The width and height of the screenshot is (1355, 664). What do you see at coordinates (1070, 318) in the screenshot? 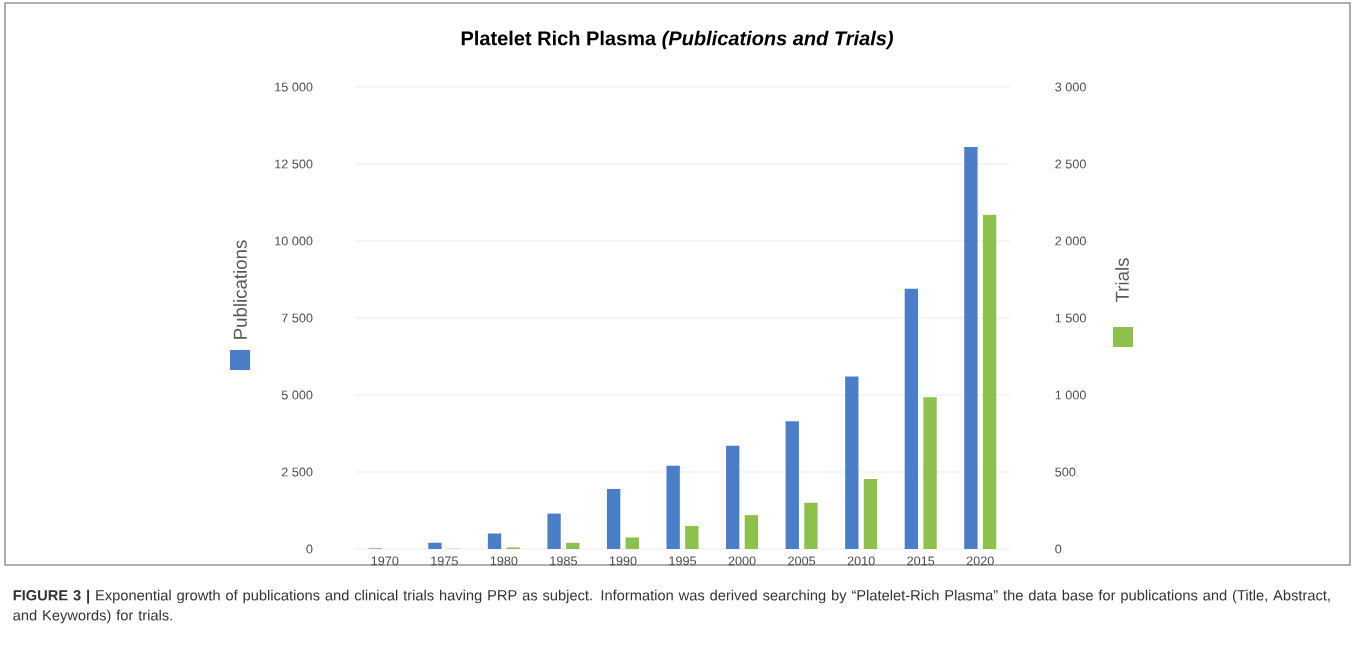
I see `y2-tick-label: 1 500` at bounding box center [1070, 318].